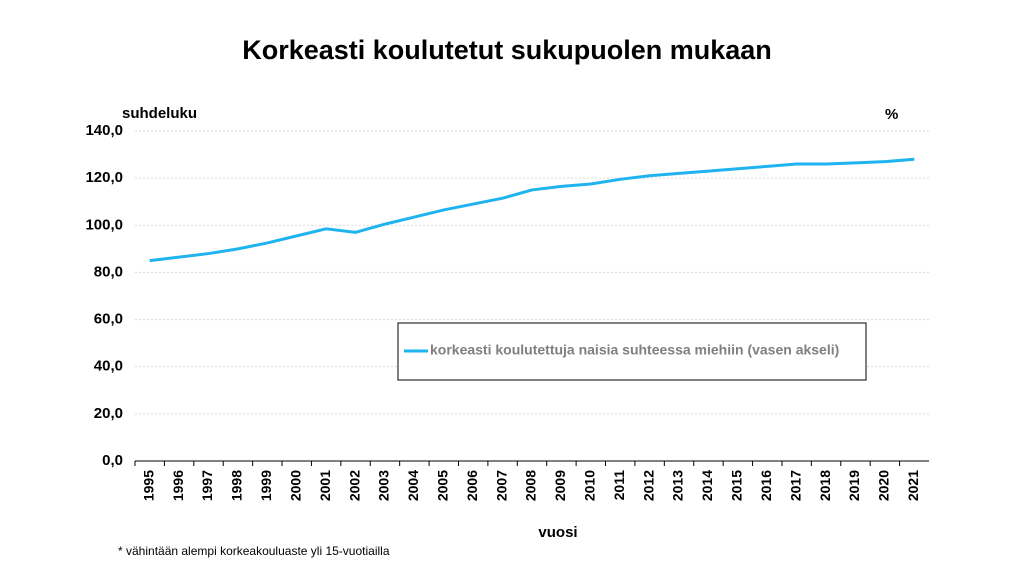 This screenshot has height=576, width=1024. I want to click on x-tick-label: 2017, so click(795, 485).